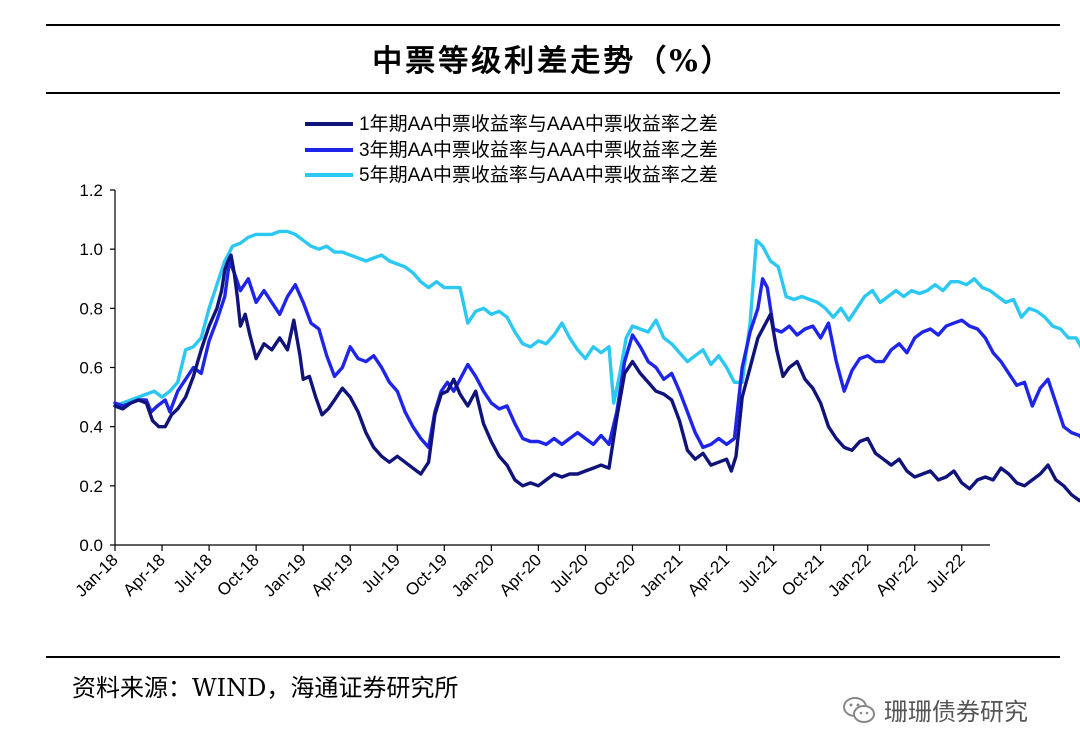  What do you see at coordinates (956, 712) in the screenshot?
I see `watermark-text: 珊珊债券研究` at bounding box center [956, 712].